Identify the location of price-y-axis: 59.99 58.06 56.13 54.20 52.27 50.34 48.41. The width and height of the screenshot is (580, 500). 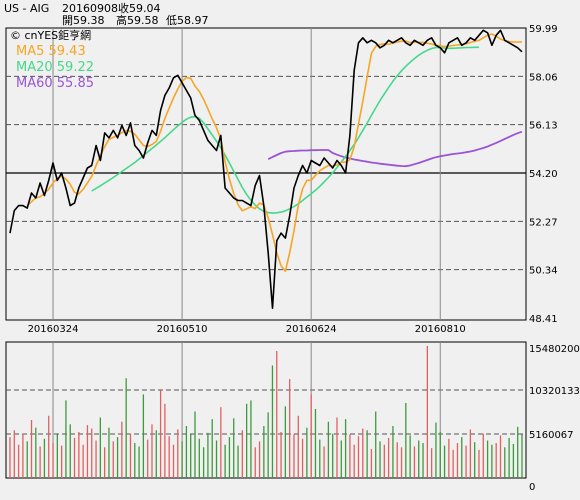
(543, 174).